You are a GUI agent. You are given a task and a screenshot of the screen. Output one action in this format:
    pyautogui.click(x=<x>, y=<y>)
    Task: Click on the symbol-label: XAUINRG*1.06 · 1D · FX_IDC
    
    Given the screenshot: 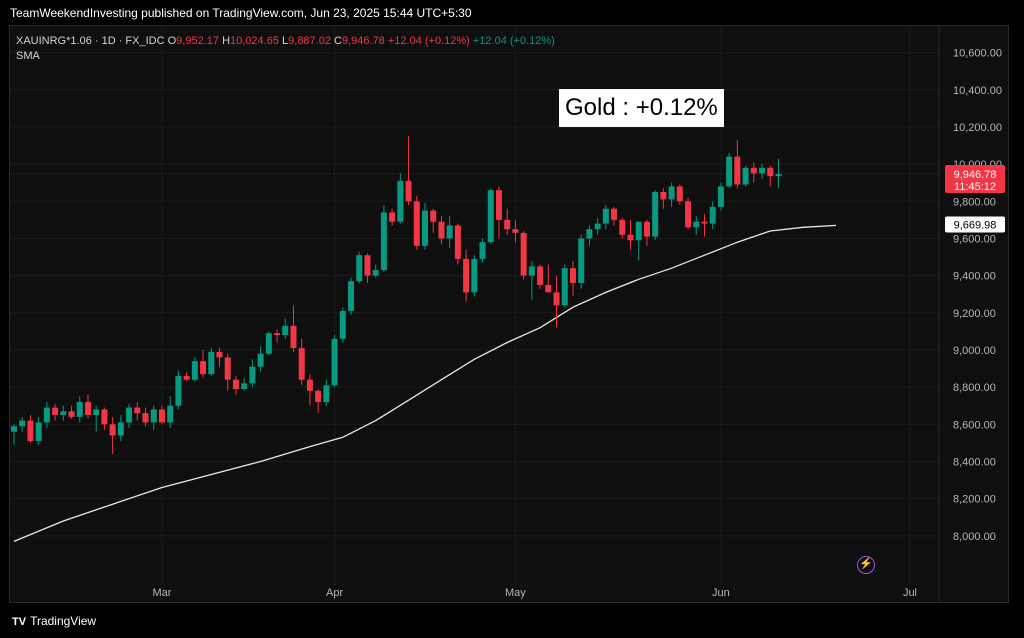 What is the action you would take?
    pyautogui.click(x=90, y=41)
    